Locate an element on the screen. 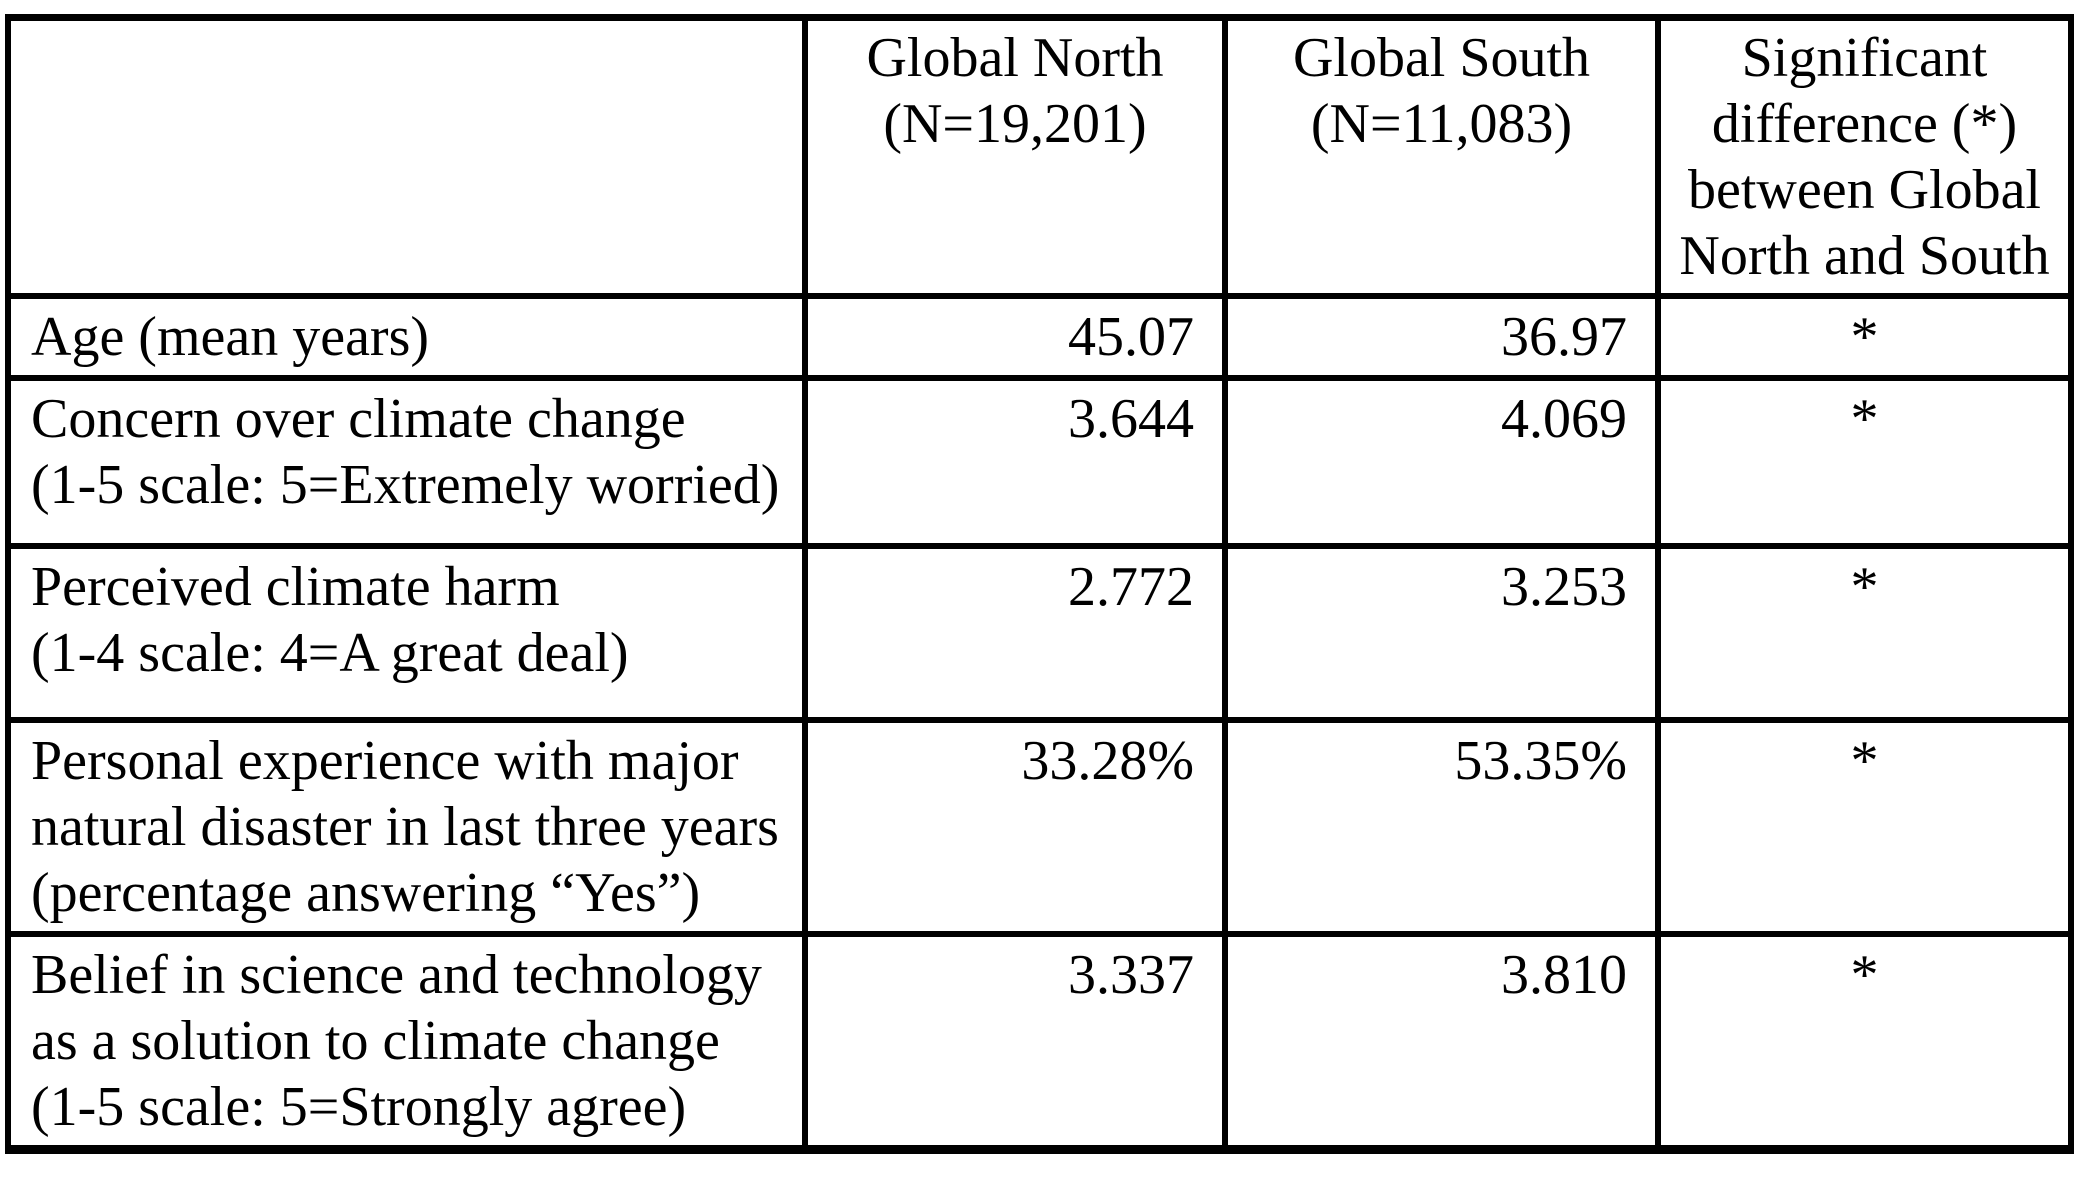 The image size is (2074, 1186). row-label-line: Concern over climate change is located at coordinates (358, 419).